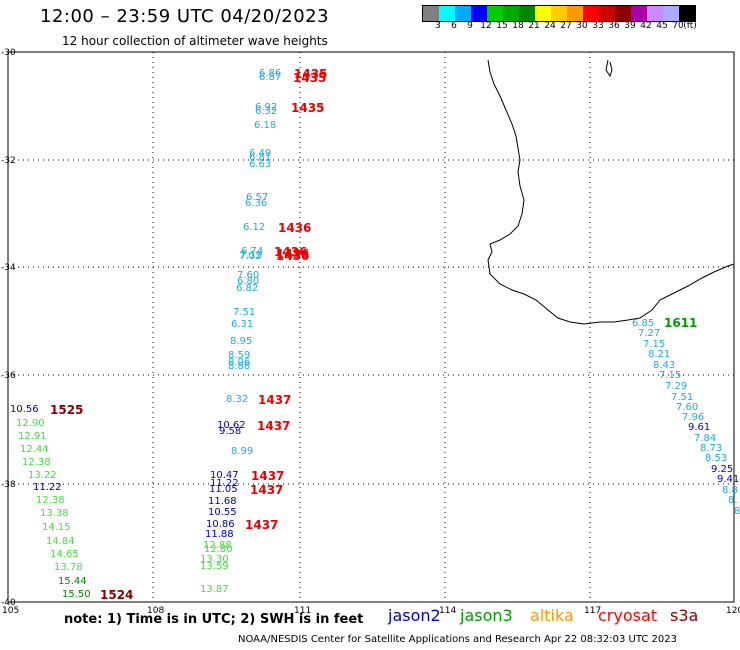 The height and width of the screenshot is (650, 740). I want to click on wave-height-value: 14.65, so click(64, 554).